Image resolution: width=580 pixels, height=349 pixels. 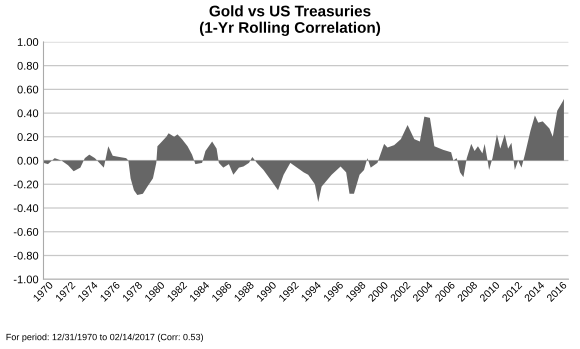 I want to click on text: For period: 12/31/1970 to 02/14/2017 (Corr: 0.53), so click(x=104, y=338).